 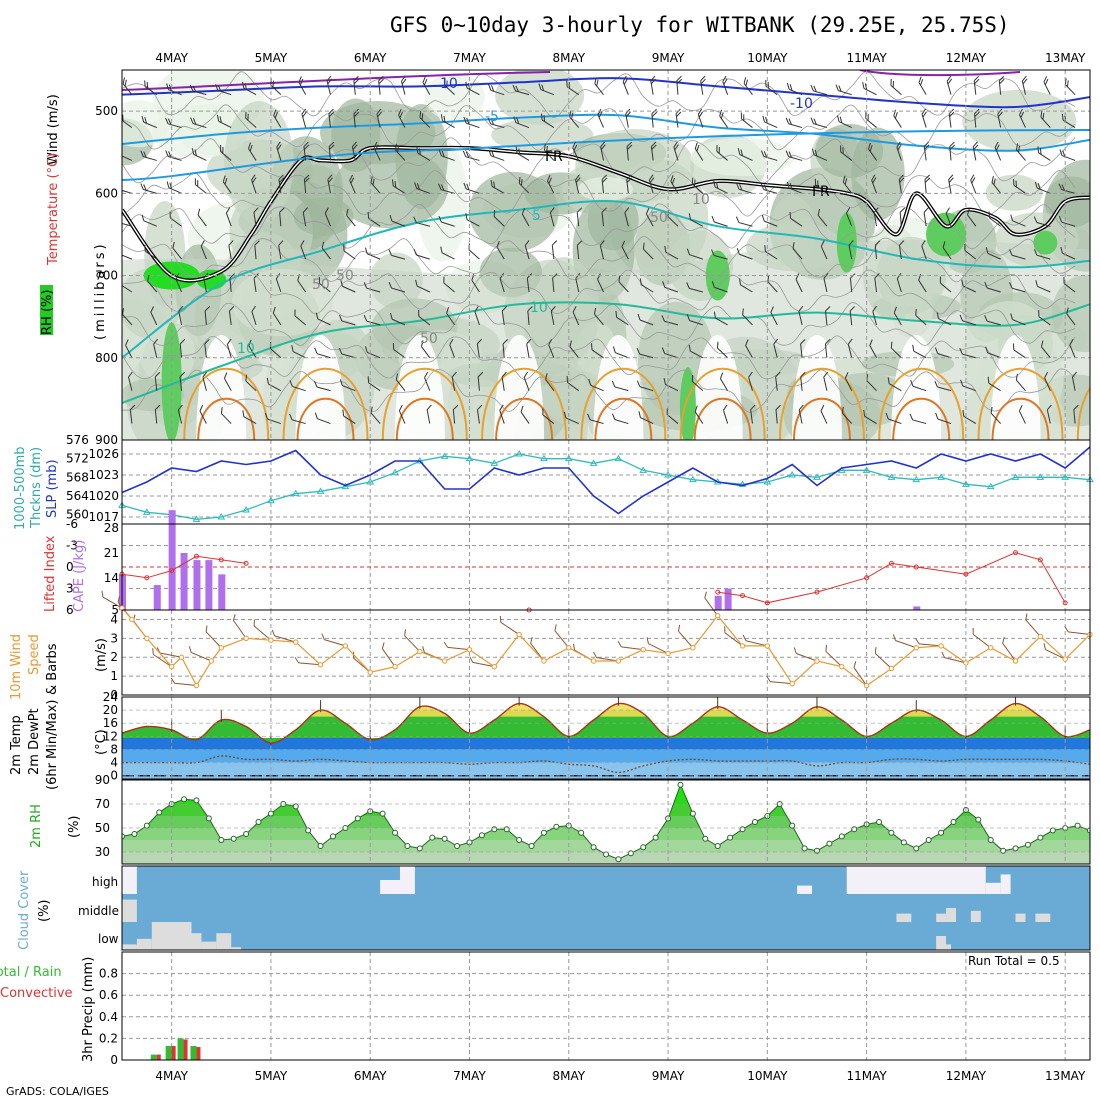 I want to click on thickness-tick-label: 564, so click(x=77, y=496).